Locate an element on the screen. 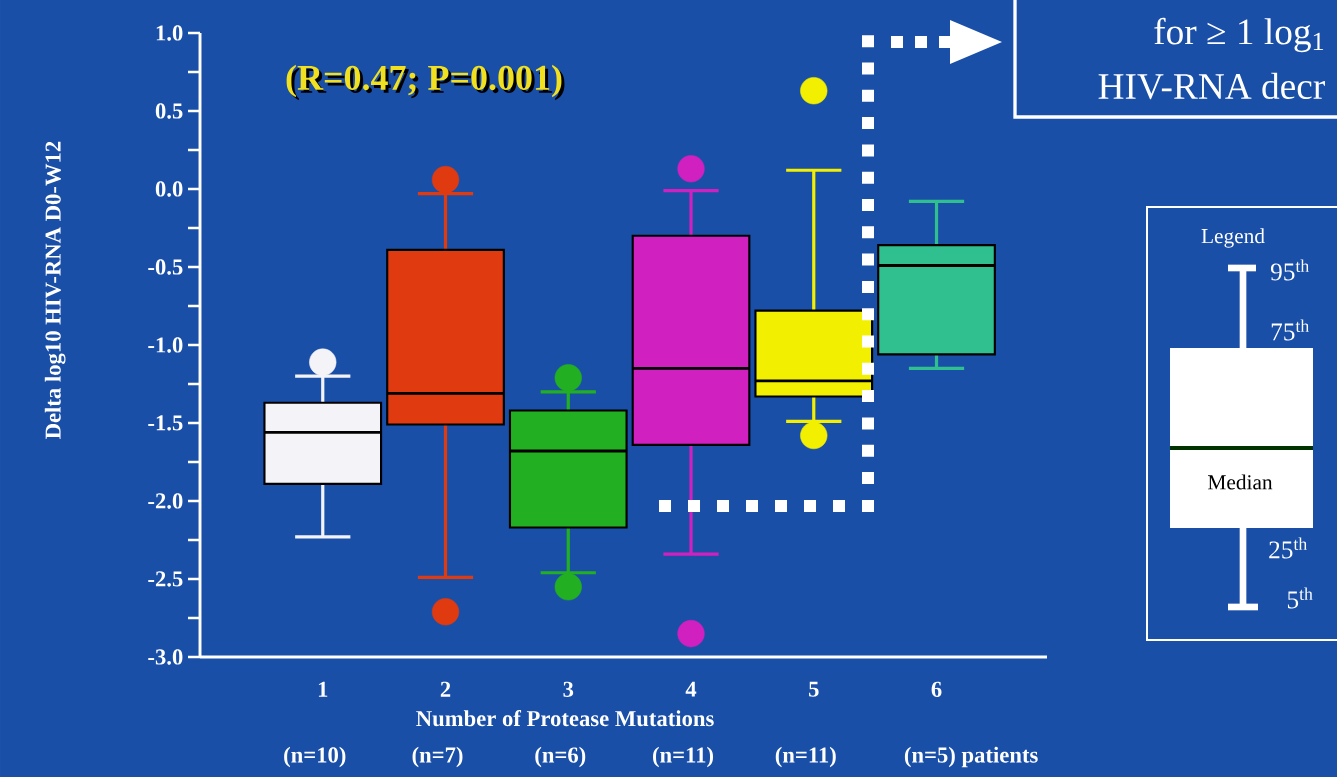 This screenshot has height=777, width=1337. y-tick-label: -3.0 is located at coordinates (165, 657).